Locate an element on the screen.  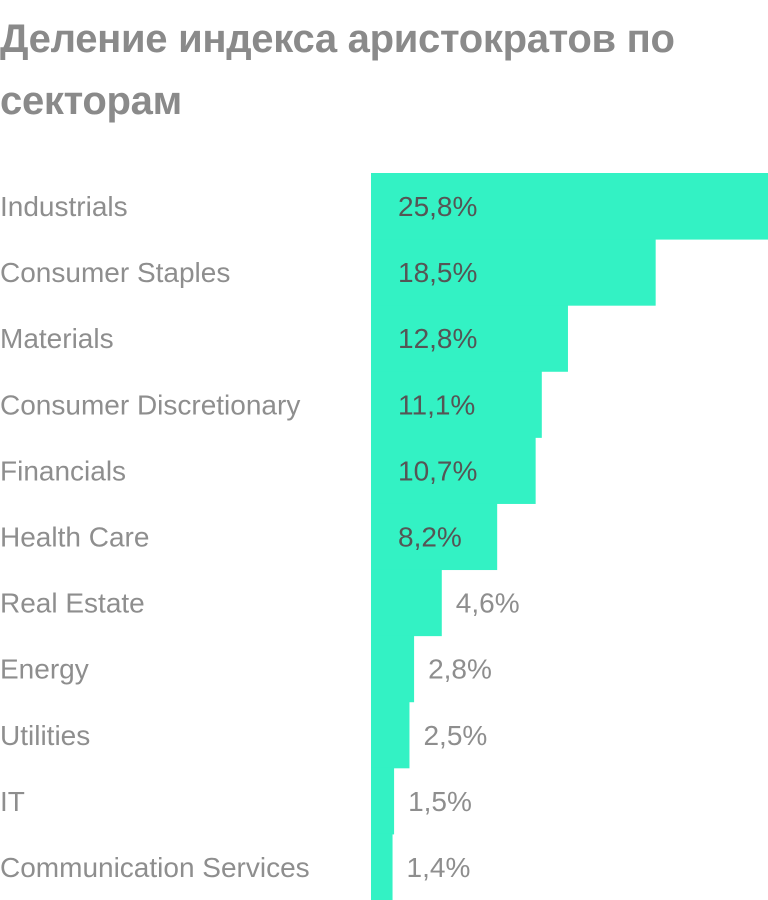
category-label: Financials is located at coordinates (63, 470).